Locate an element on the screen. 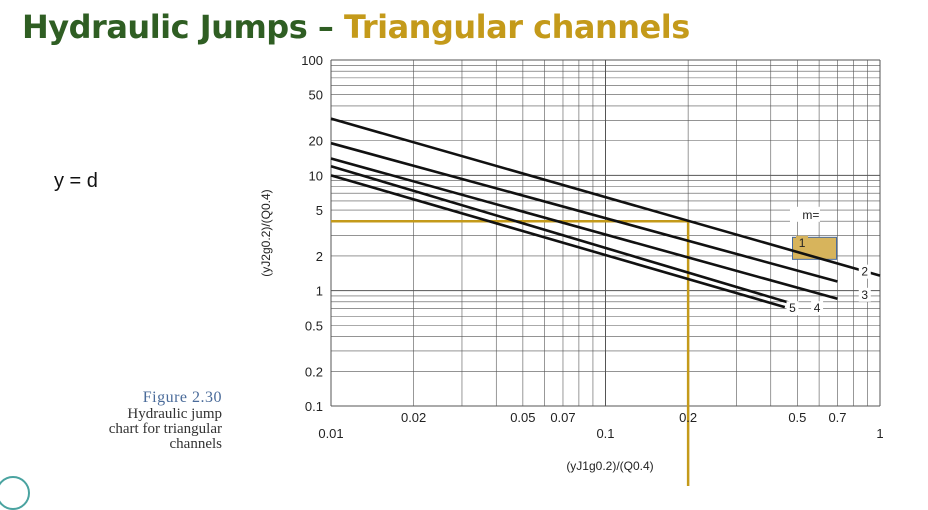  slide-title: Hydraulic Jumps – Triangular channels is located at coordinates (356, 27).